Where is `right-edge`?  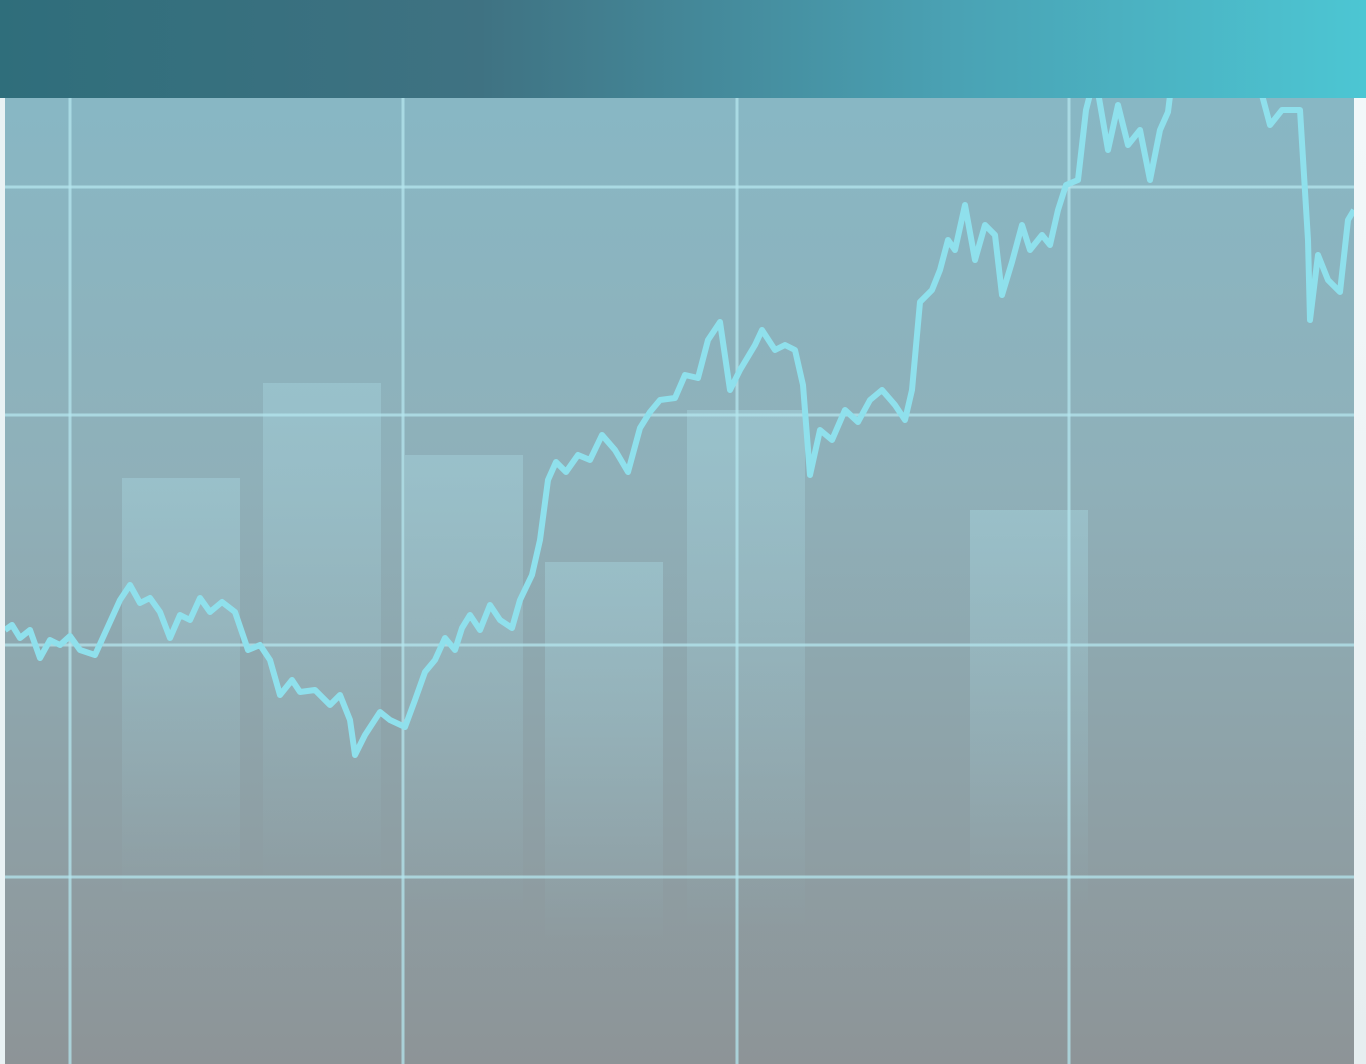 right-edge is located at coordinates (1360, 581).